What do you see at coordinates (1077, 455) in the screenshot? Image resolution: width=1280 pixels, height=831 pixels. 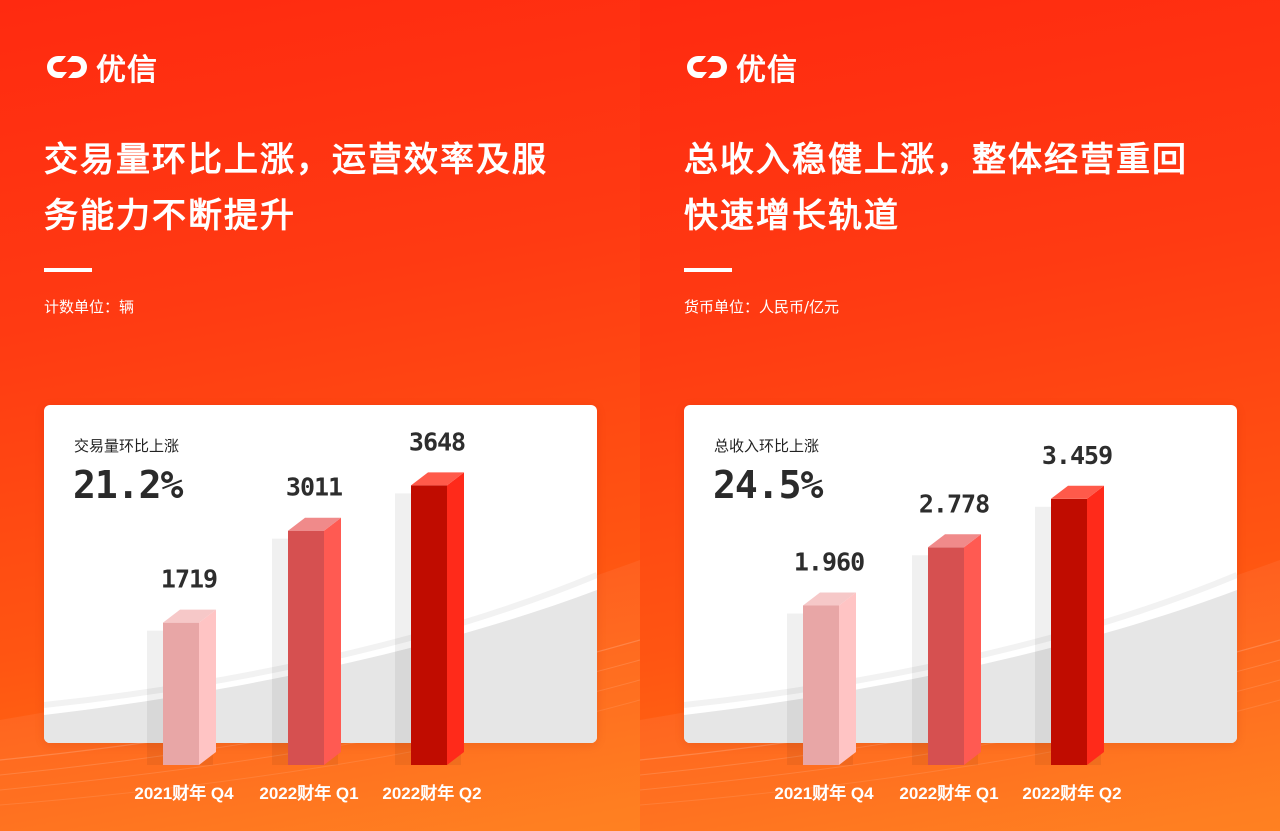 I see `bar-value-label: 3.459` at bounding box center [1077, 455].